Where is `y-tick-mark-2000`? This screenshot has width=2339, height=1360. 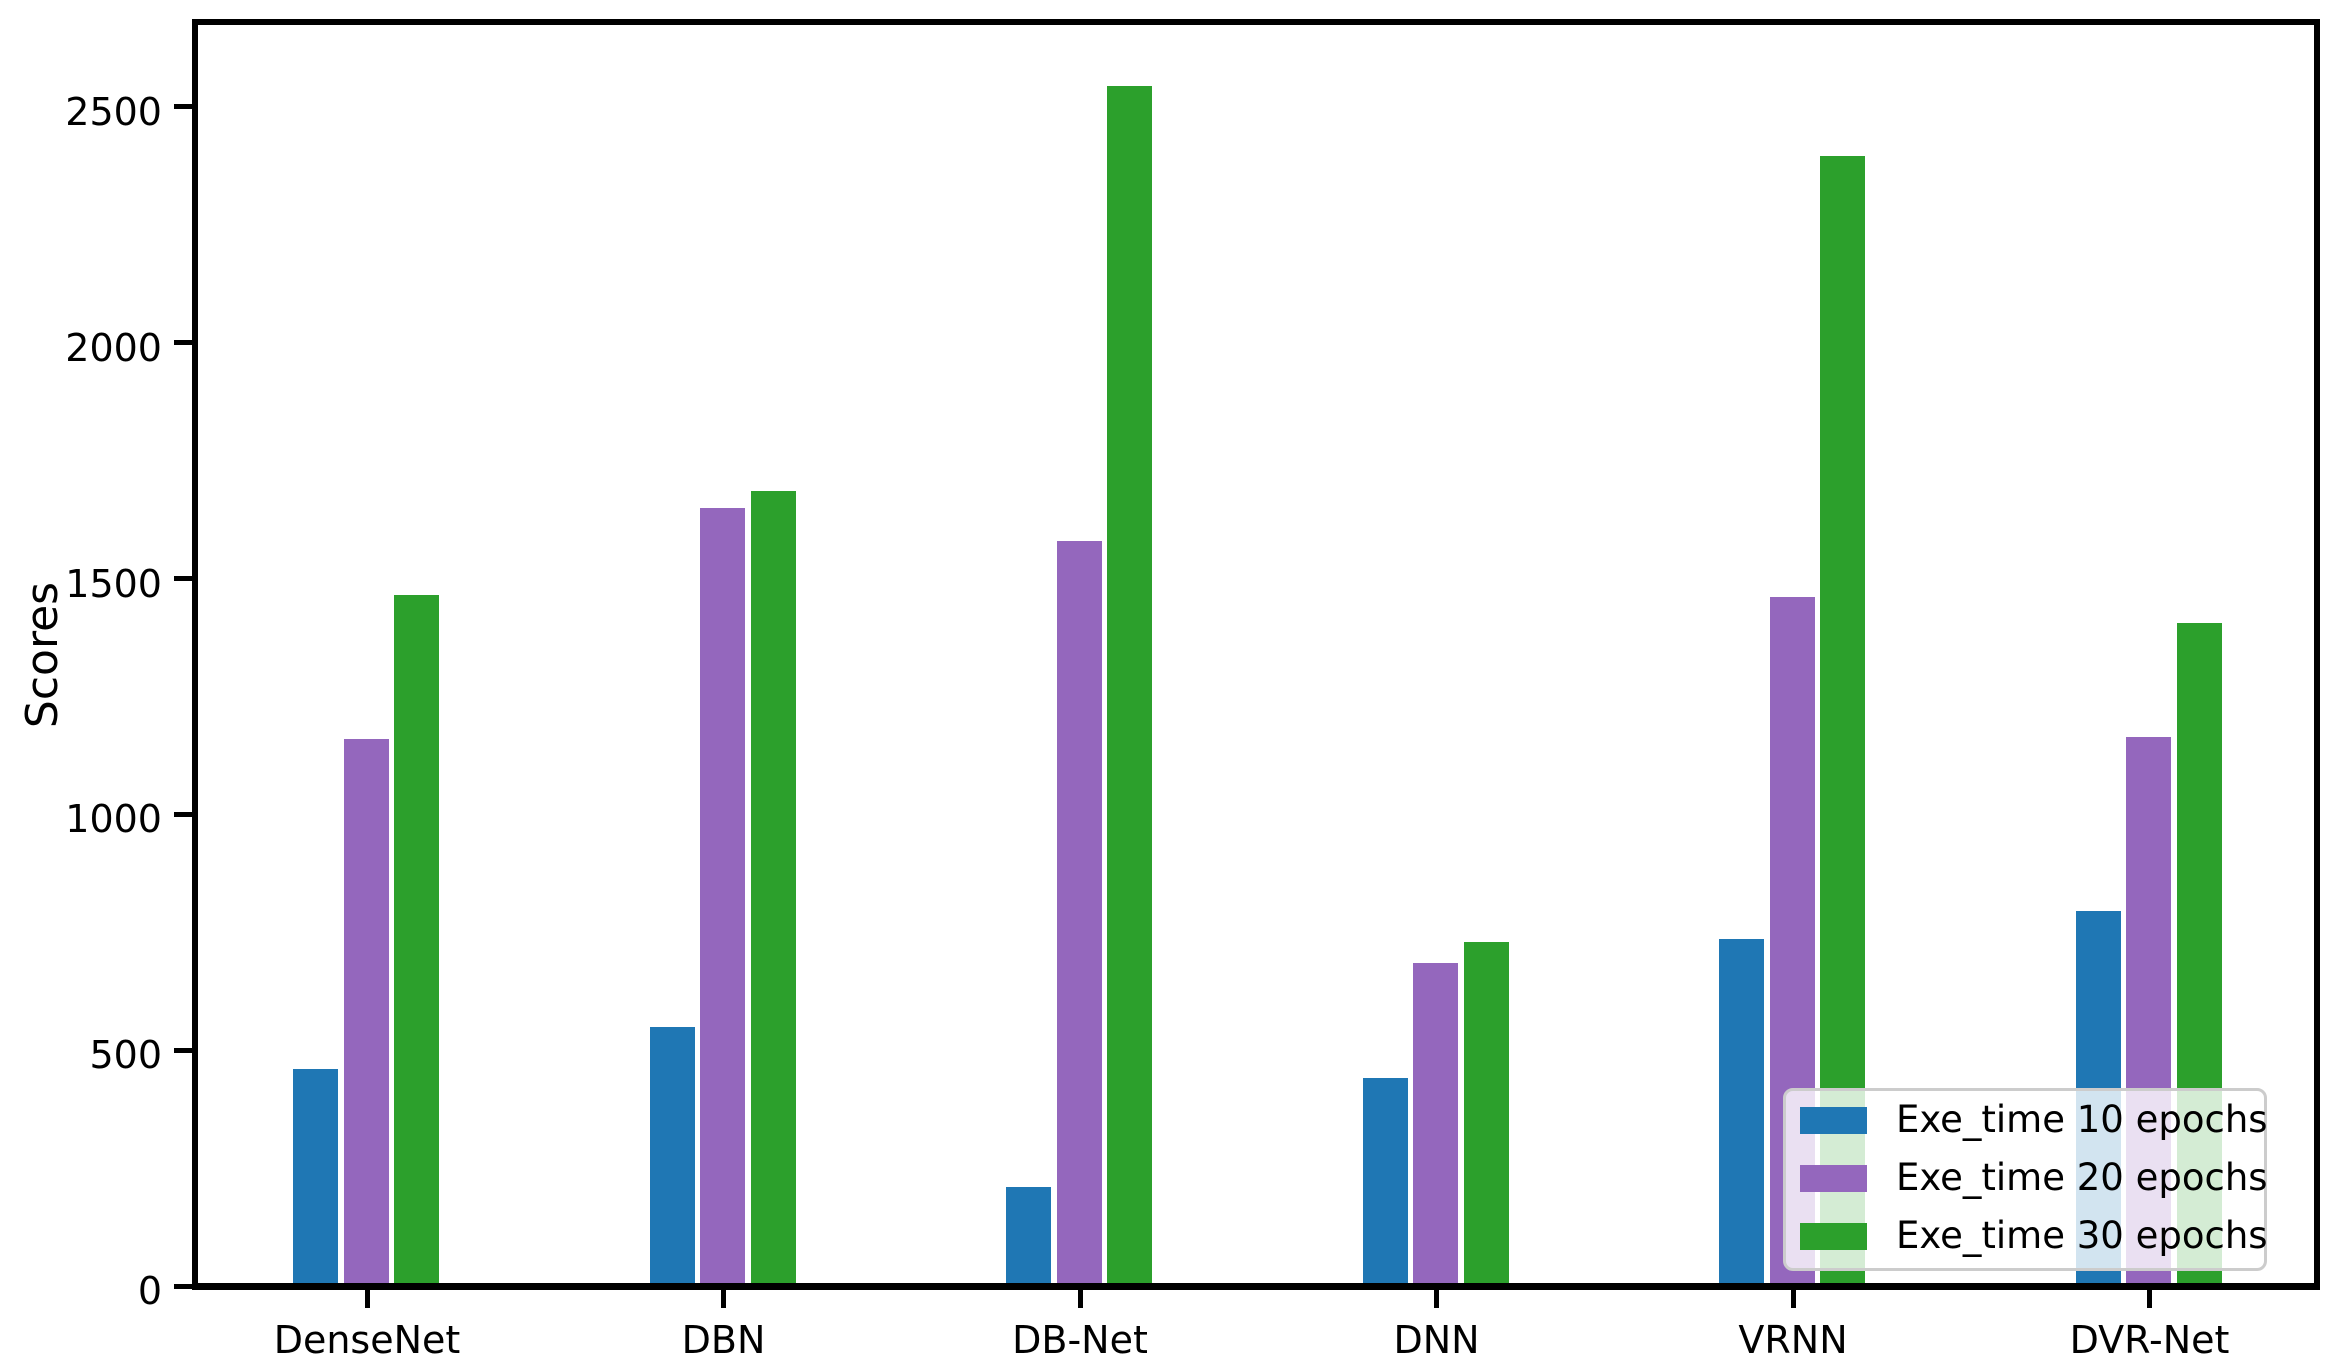
y-tick-mark-2000 is located at coordinates (183, 343).